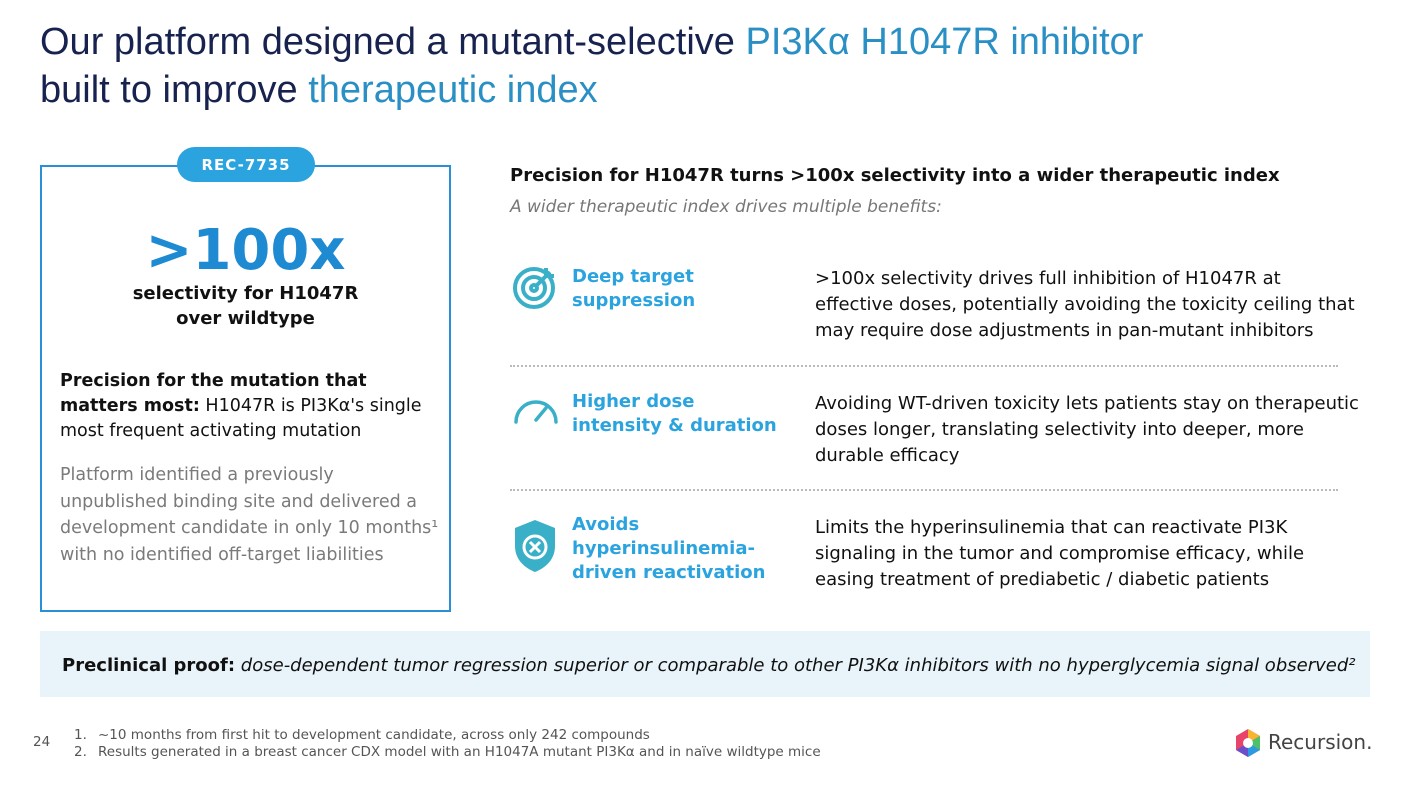 The width and height of the screenshot is (1408, 786). I want to click on title-line: built to improve therapeutic index, so click(591, 90).